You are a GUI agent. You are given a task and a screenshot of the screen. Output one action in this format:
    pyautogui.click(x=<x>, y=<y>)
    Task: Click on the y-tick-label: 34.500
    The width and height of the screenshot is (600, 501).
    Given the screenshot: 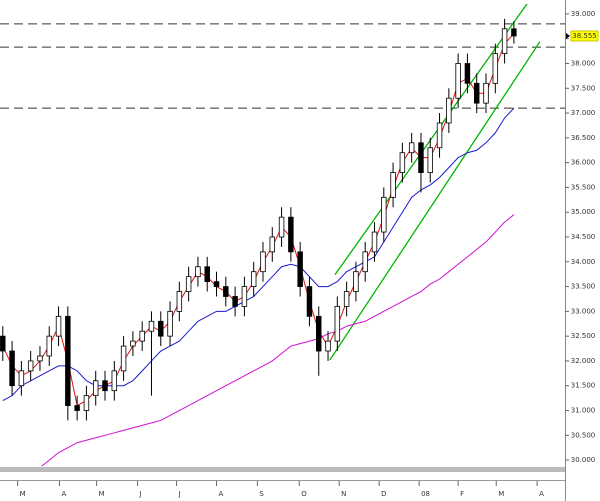 What is the action you would take?
    pyautogui.click(x=583, y=237)
    